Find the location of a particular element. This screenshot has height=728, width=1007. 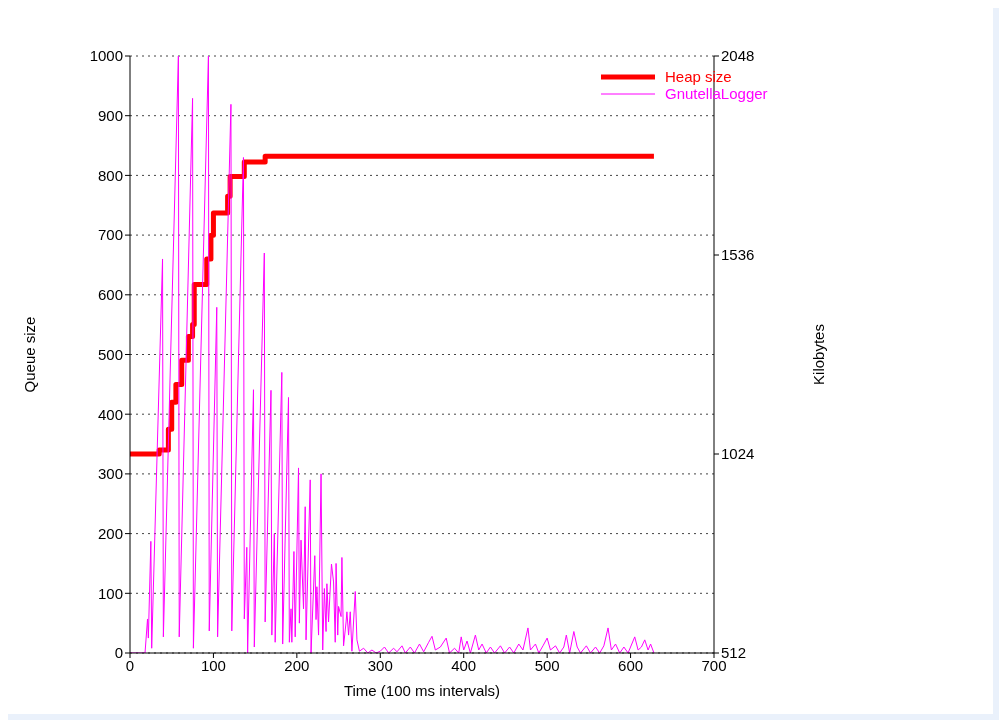

y-tick-label: 1000 is located at coordinates (106, 56).